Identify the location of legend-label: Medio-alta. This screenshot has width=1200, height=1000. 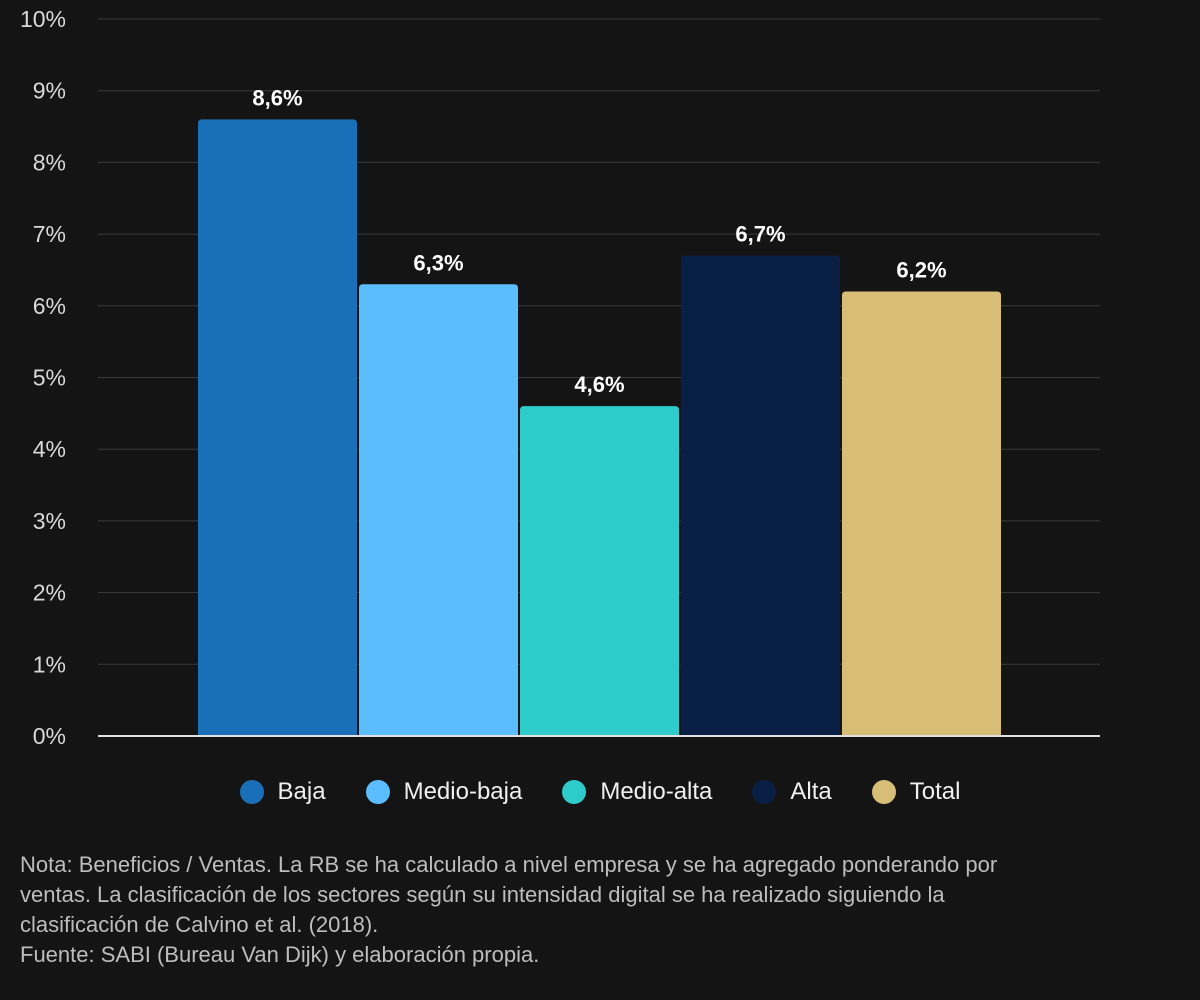
(656, 791).